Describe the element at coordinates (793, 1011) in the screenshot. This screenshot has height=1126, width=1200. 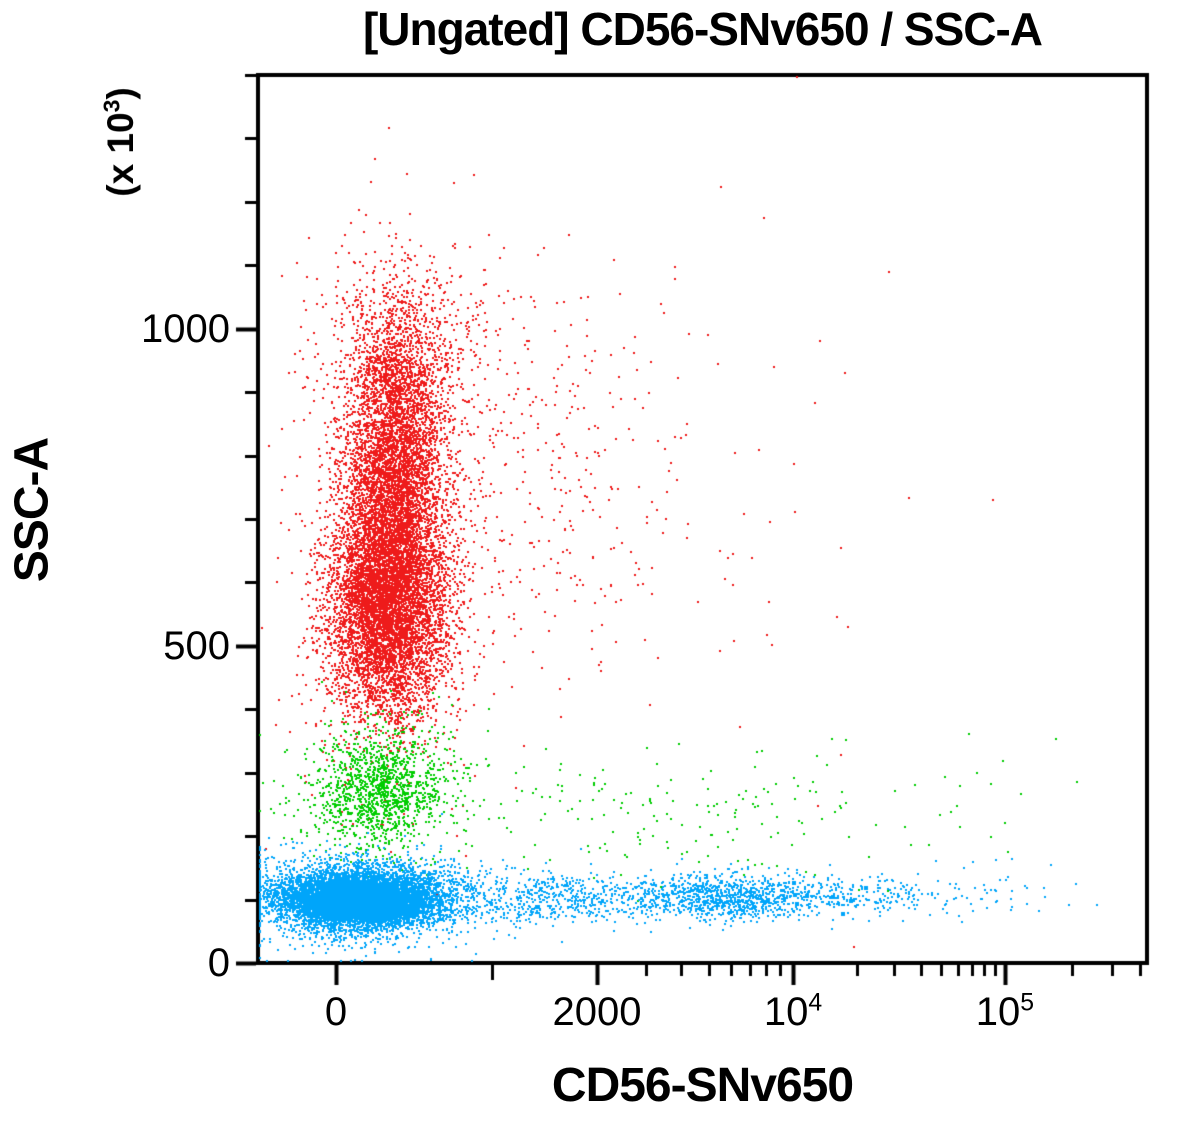
I see `x-tick-label: 10⁴` at that location.